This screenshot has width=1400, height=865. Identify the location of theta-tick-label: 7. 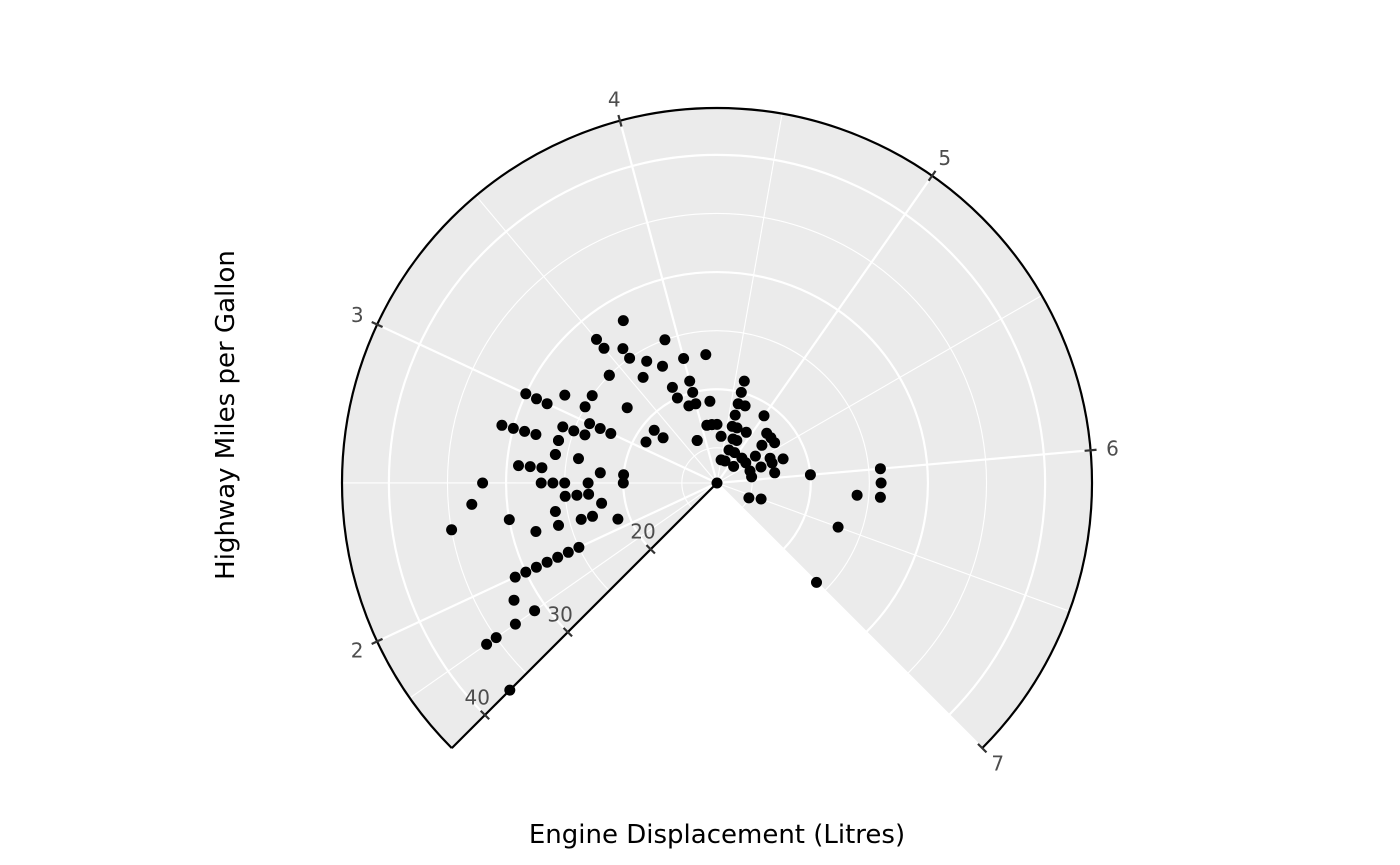
(997, 764).